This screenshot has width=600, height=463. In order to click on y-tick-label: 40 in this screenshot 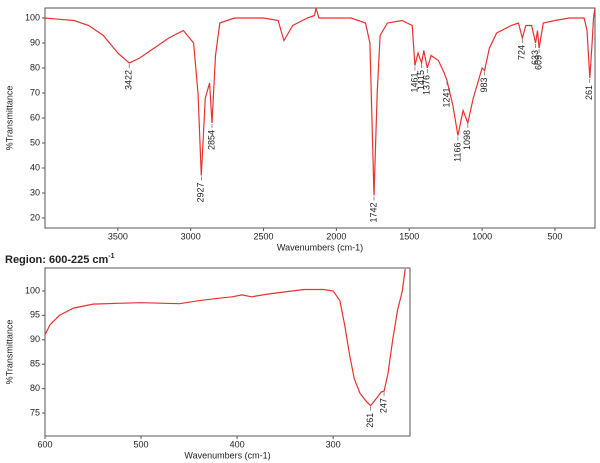, I will do `click(35, 167)`.